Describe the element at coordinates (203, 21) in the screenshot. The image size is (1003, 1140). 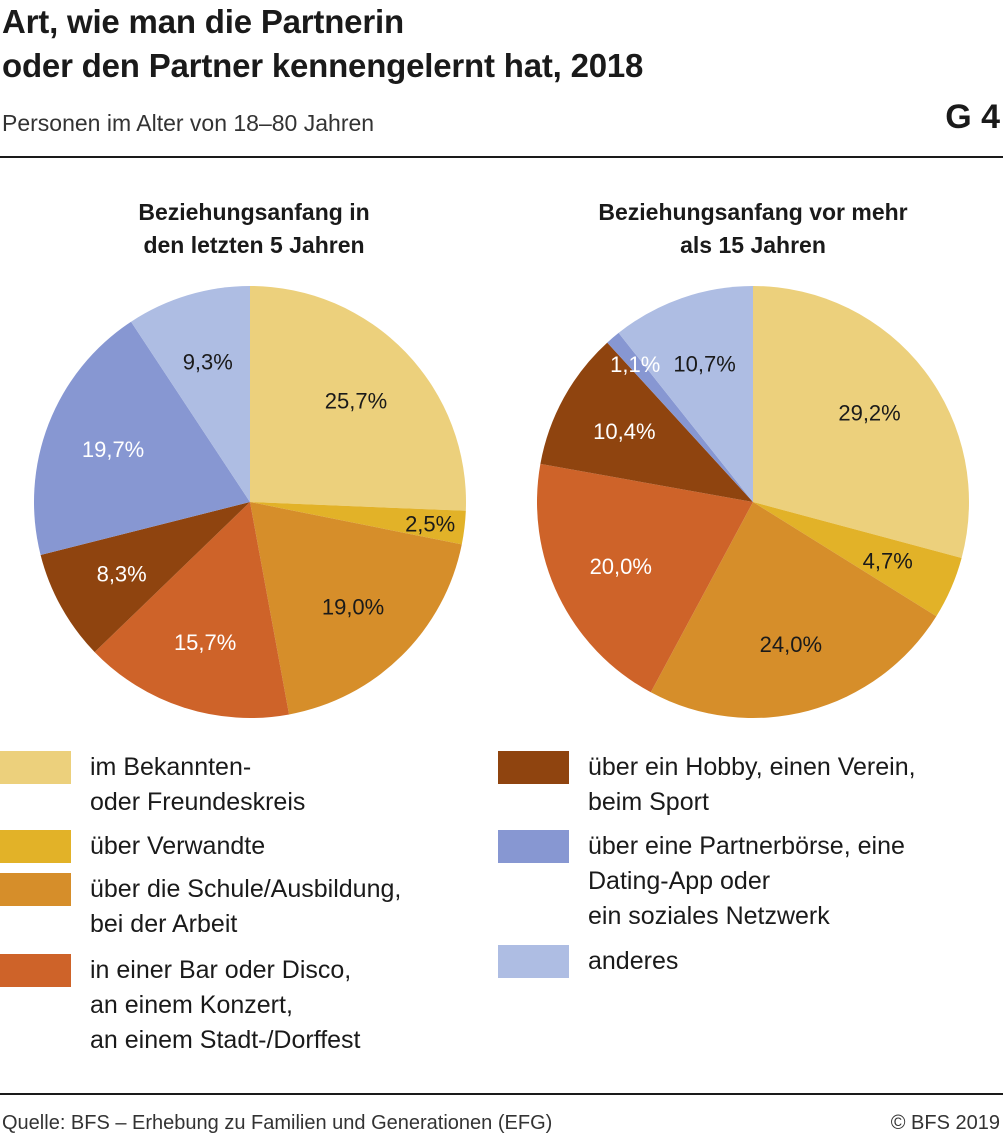
I see `chart-title-line1: Art, wie man die Partnerin` at that location.